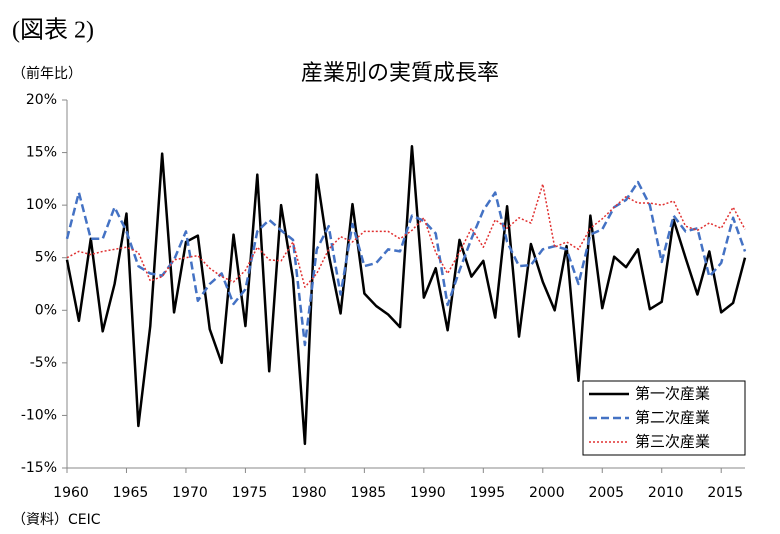 Image resolution: width=780 pixels, height=534 pixels. What do you see at coordinates (400, 73) in the screenshot?
I see `chart-title: 産業別の実質成長率` at bounding box center [400, 73].